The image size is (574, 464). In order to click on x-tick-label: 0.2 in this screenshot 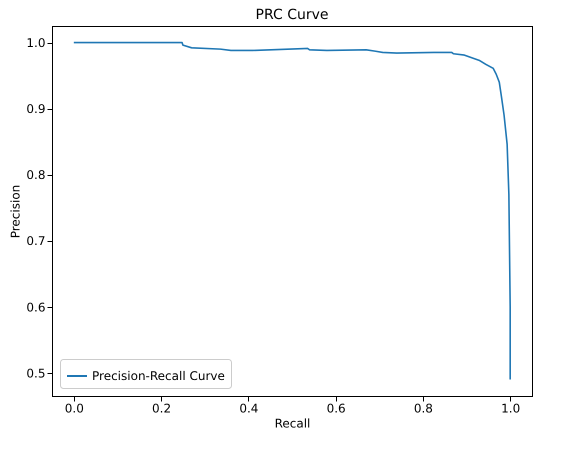, I will do `click(162, 409)`.